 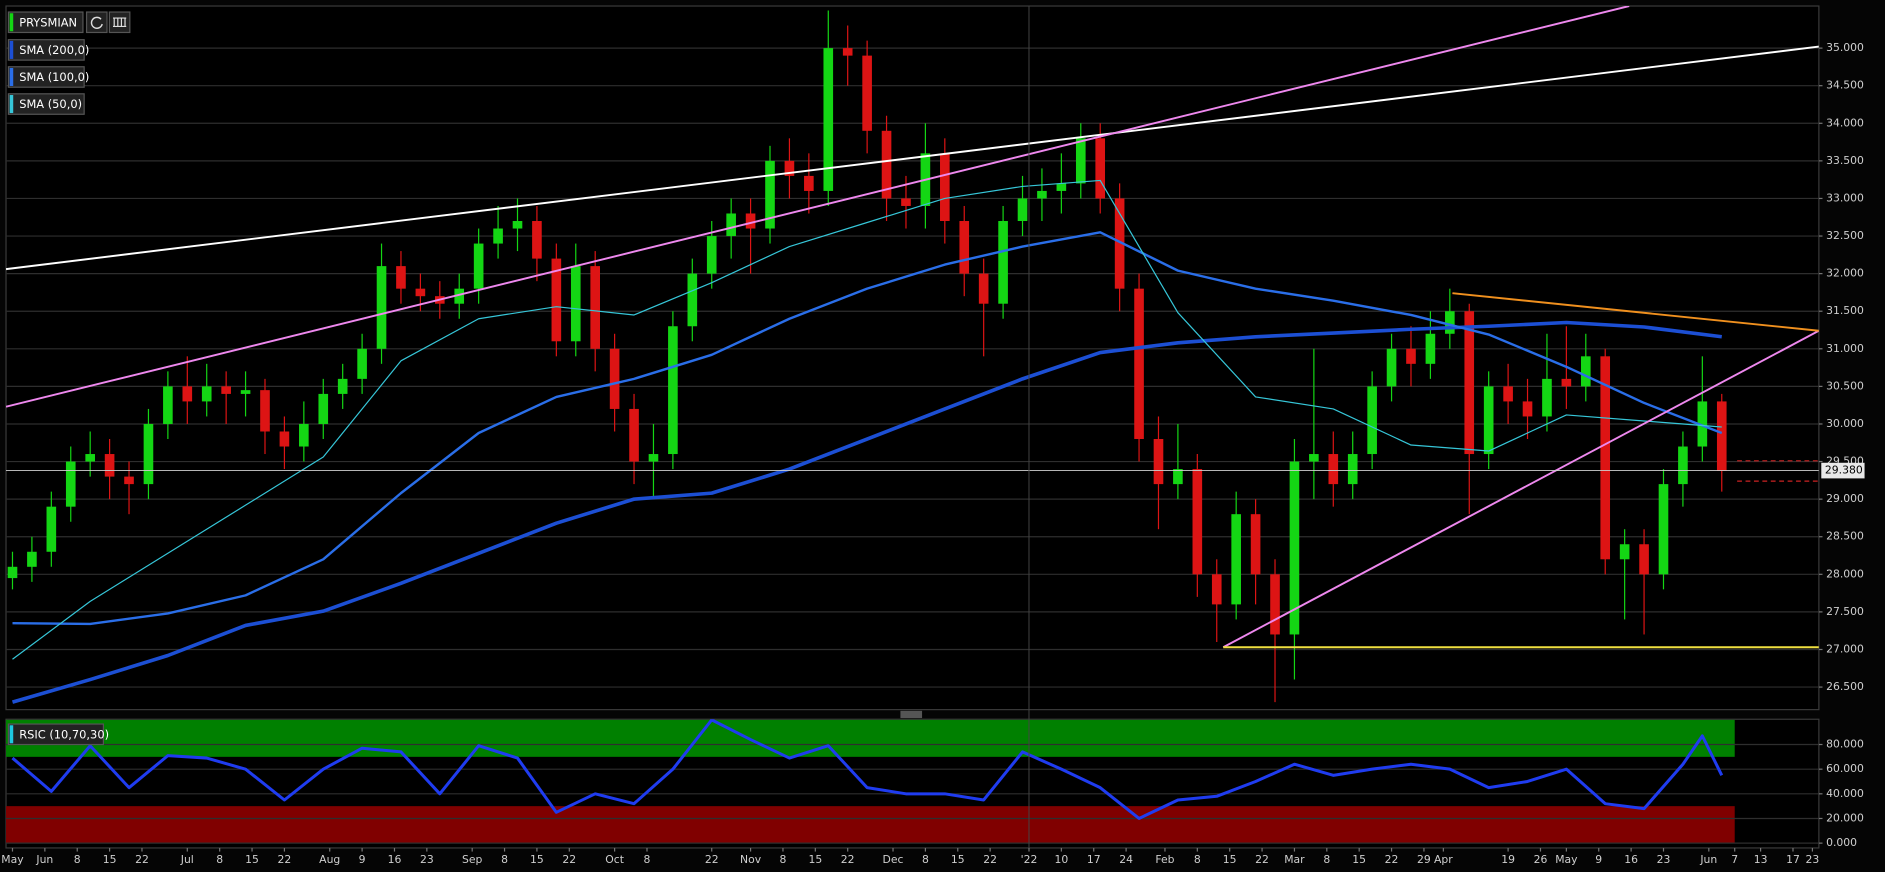 I want to click on x-tick-label: 29, so click(x=1424, y=859).